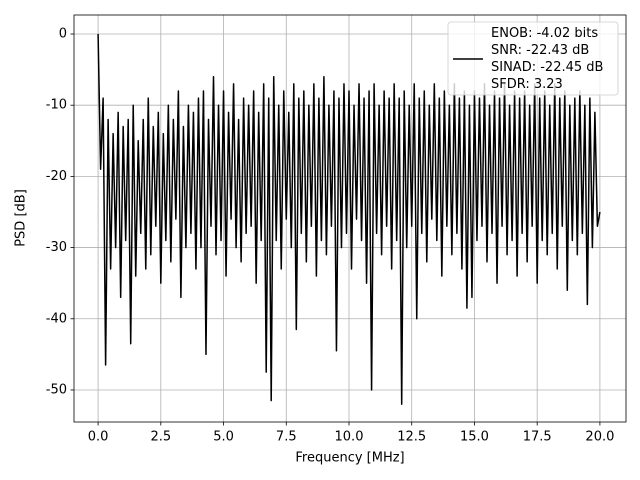 This screenshot has height=480, width=640. What do you see at coordinates (599, 437) in the screenshot?
I see `x-tick-label: 20.0` at bounding box center [599, 437].